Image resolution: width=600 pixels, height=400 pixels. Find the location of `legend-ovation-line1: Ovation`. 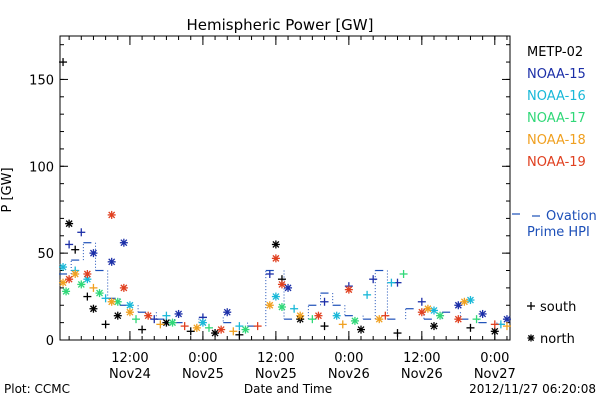

legend-ovation-line1: Ovation is located at coordinates (571, 216).